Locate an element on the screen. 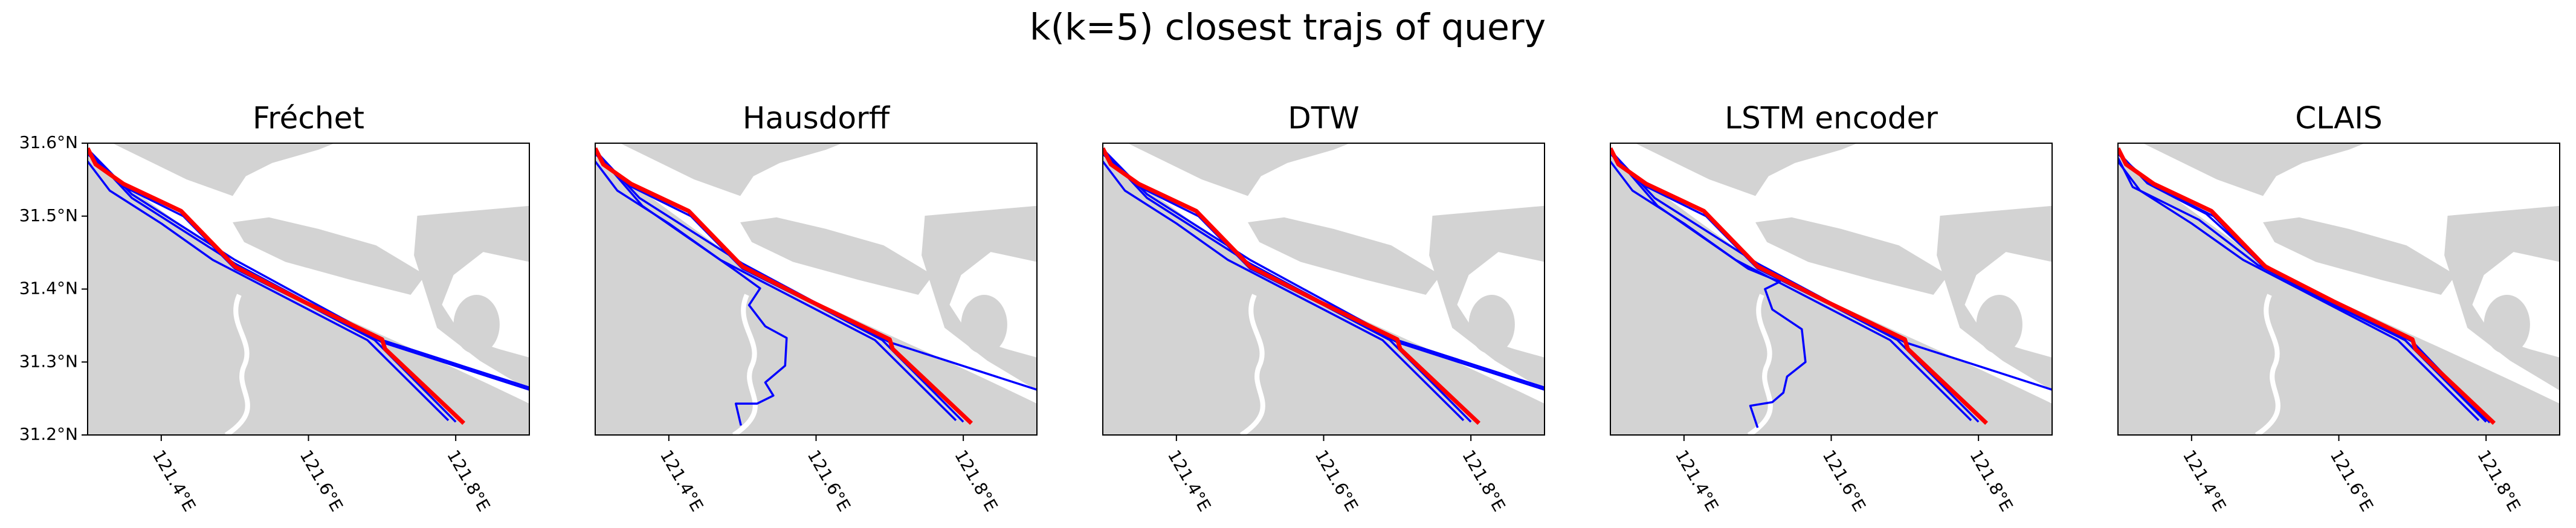 This screenshot has width=2576, height=528. subplot-title: DTW is located at coordinates (1324, 119).